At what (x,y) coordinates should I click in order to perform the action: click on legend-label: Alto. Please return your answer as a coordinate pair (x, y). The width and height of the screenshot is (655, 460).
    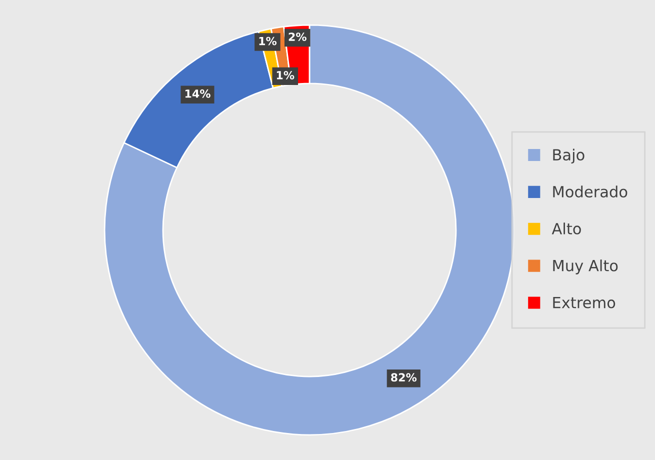
    Looking at the image, I should click on (566, 228).